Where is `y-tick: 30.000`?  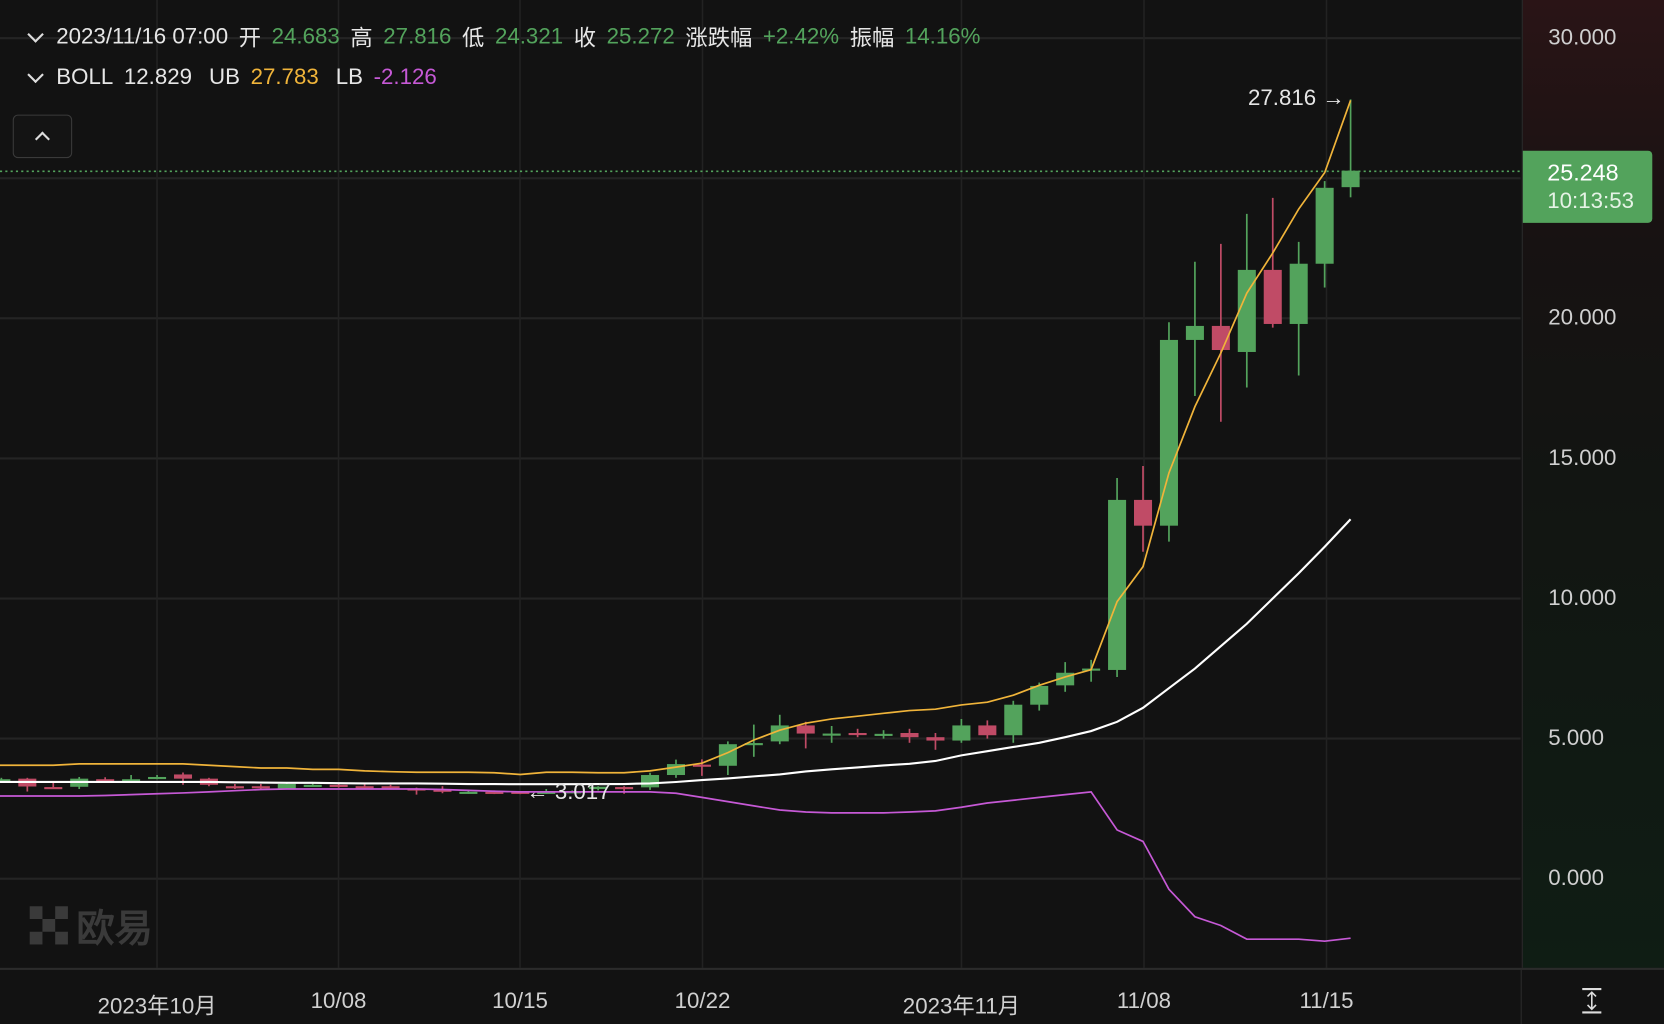
y-tick: 30.000 is located at coordinates (1582, 37).